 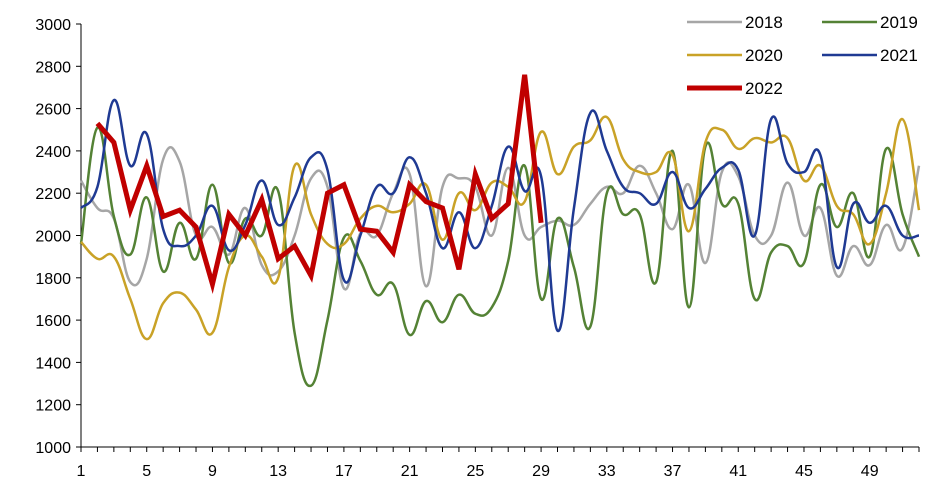 I want to click on x-tick-label: 1, so click(x=81, y=471).